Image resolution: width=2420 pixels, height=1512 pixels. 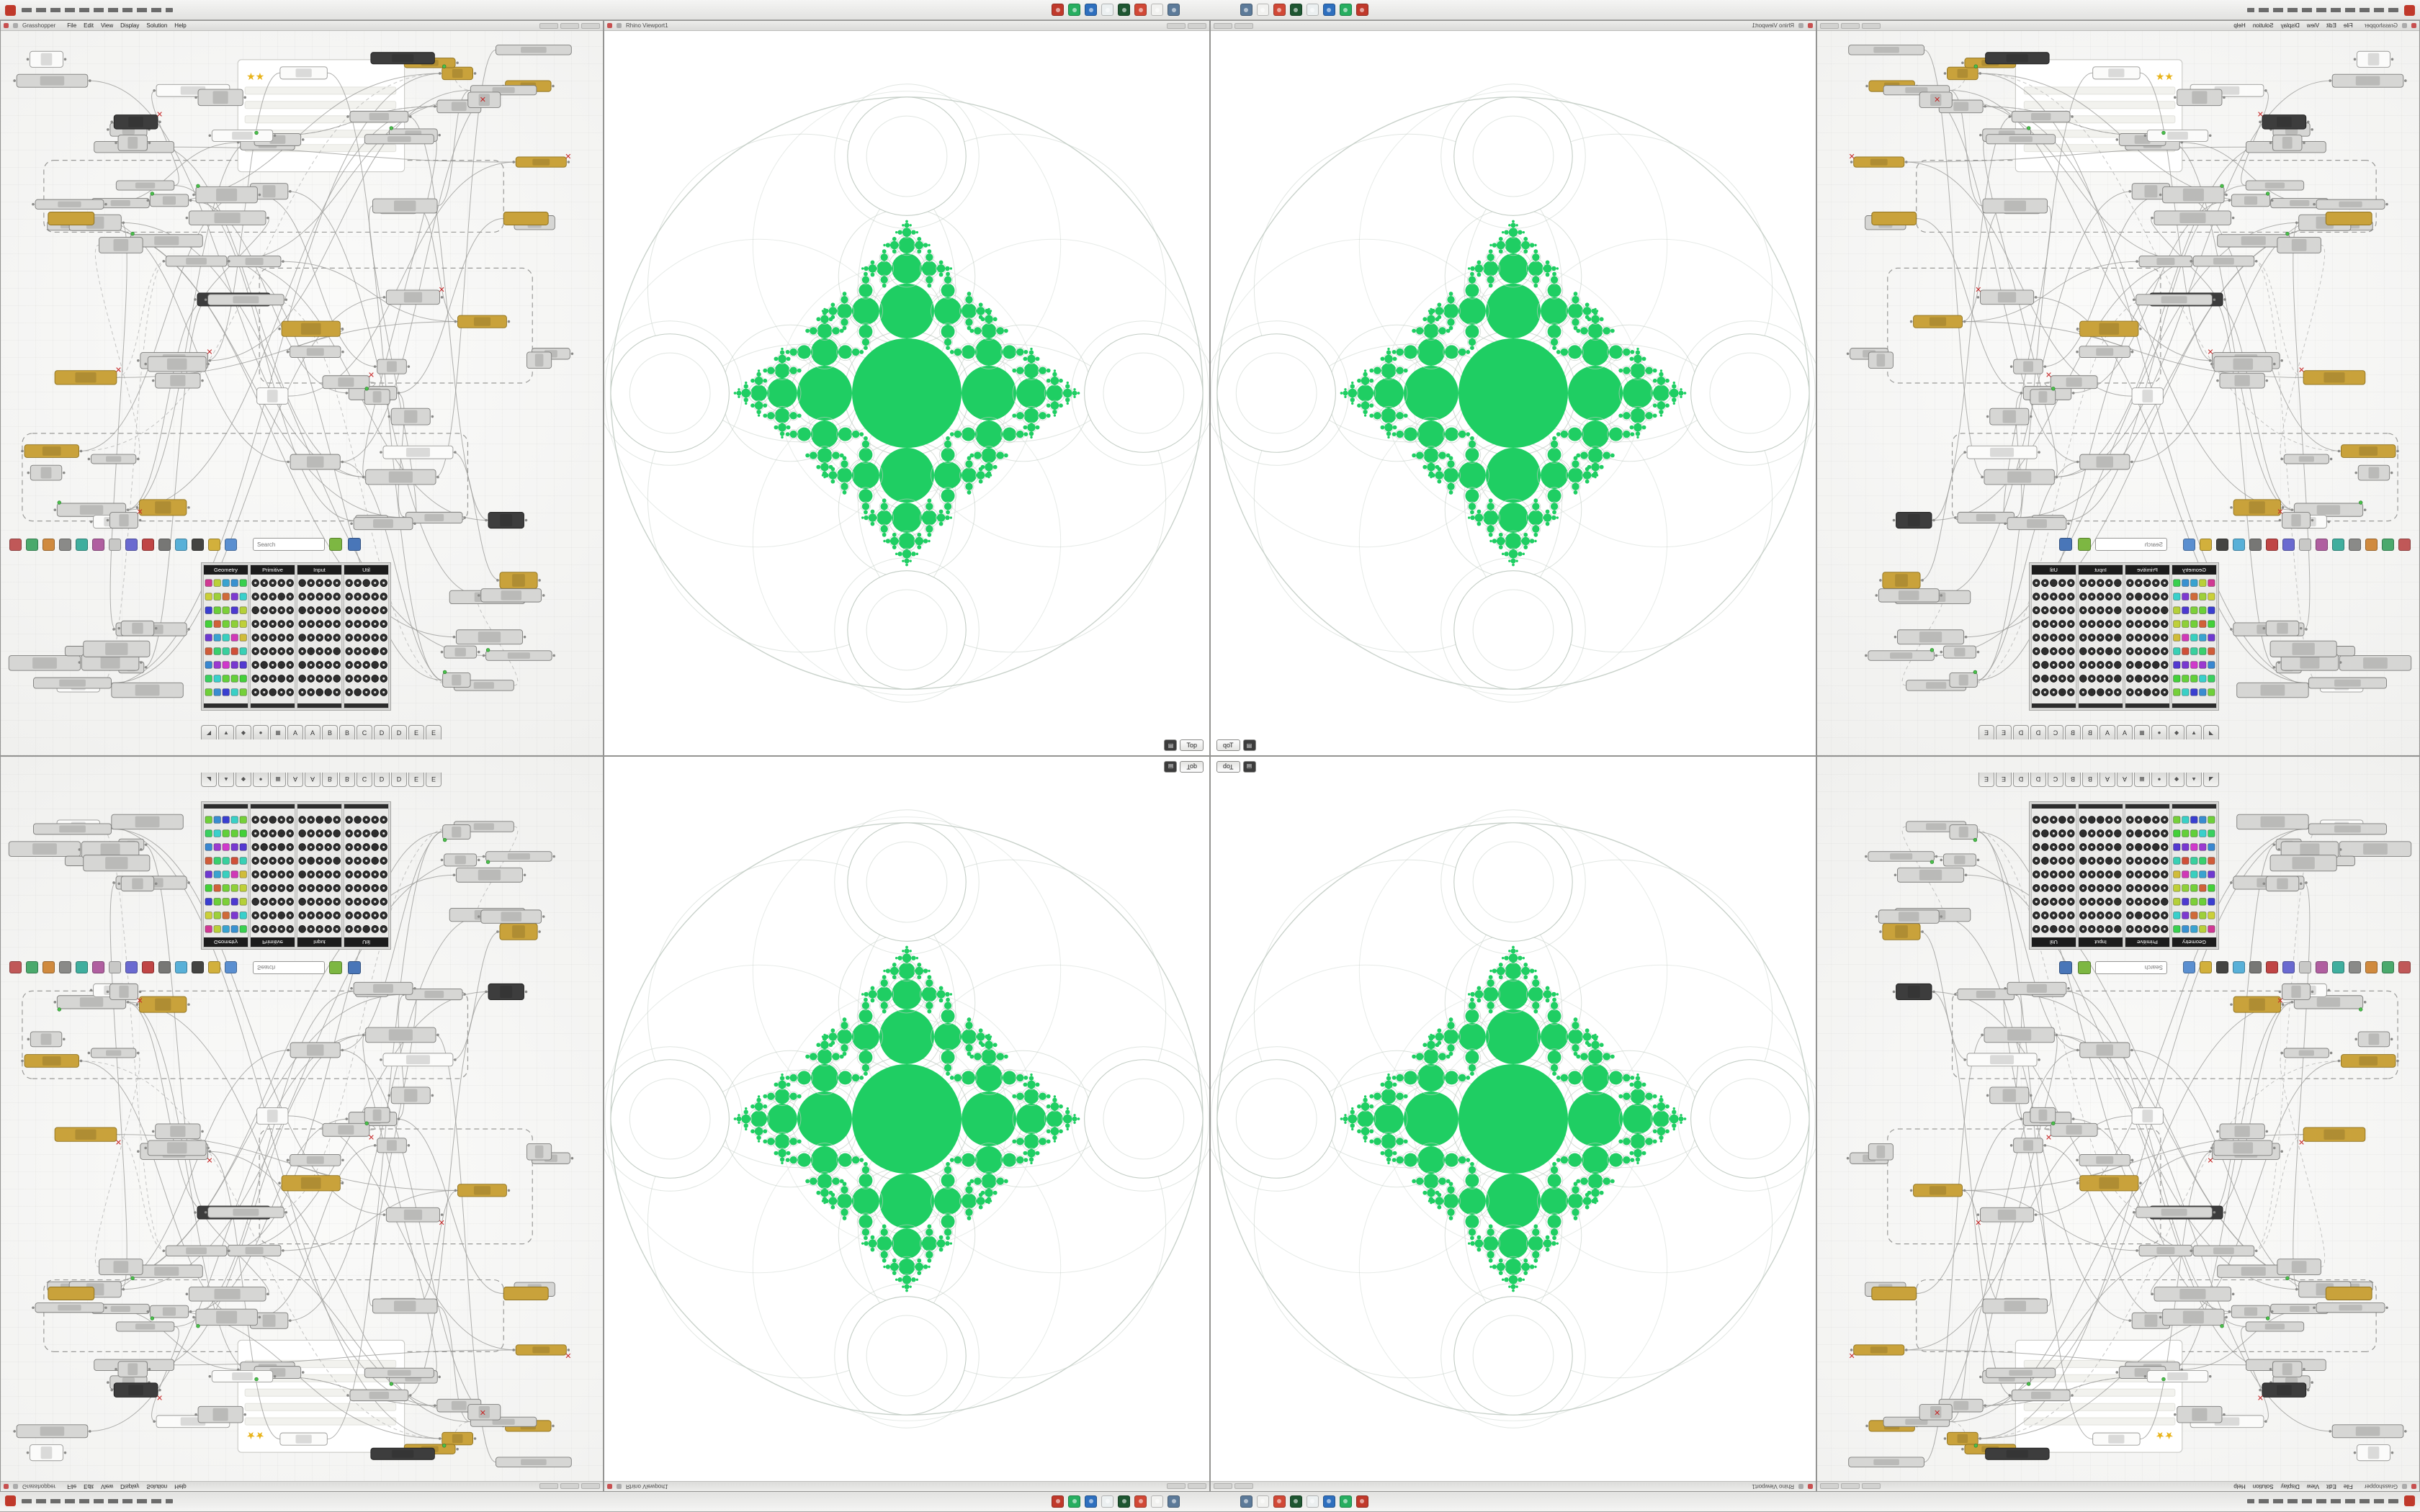 I want to click on menu-item-file: File, so click(x=72, y=1486).